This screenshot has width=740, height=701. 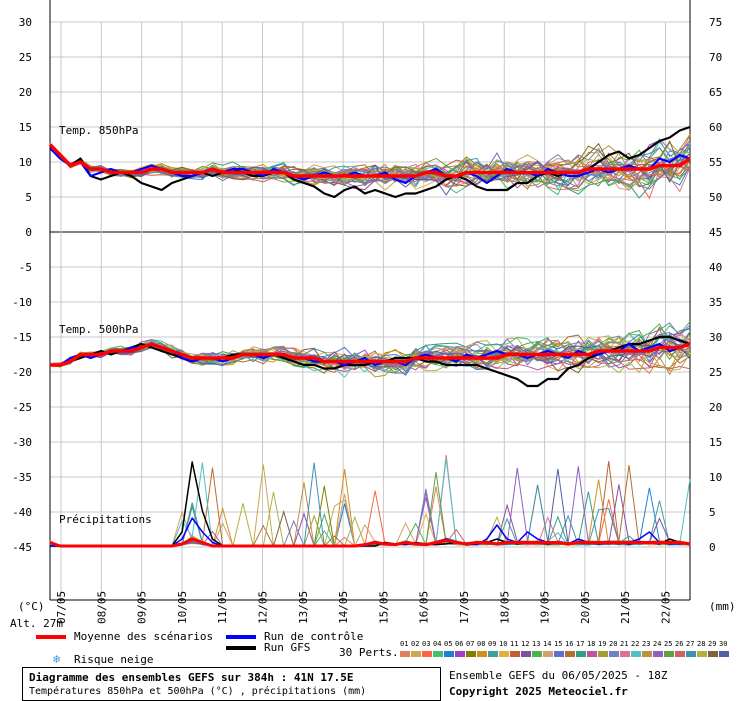 I want to click on legend-mean-label: Moyenne des scénarios, so click(x=144, y=636).